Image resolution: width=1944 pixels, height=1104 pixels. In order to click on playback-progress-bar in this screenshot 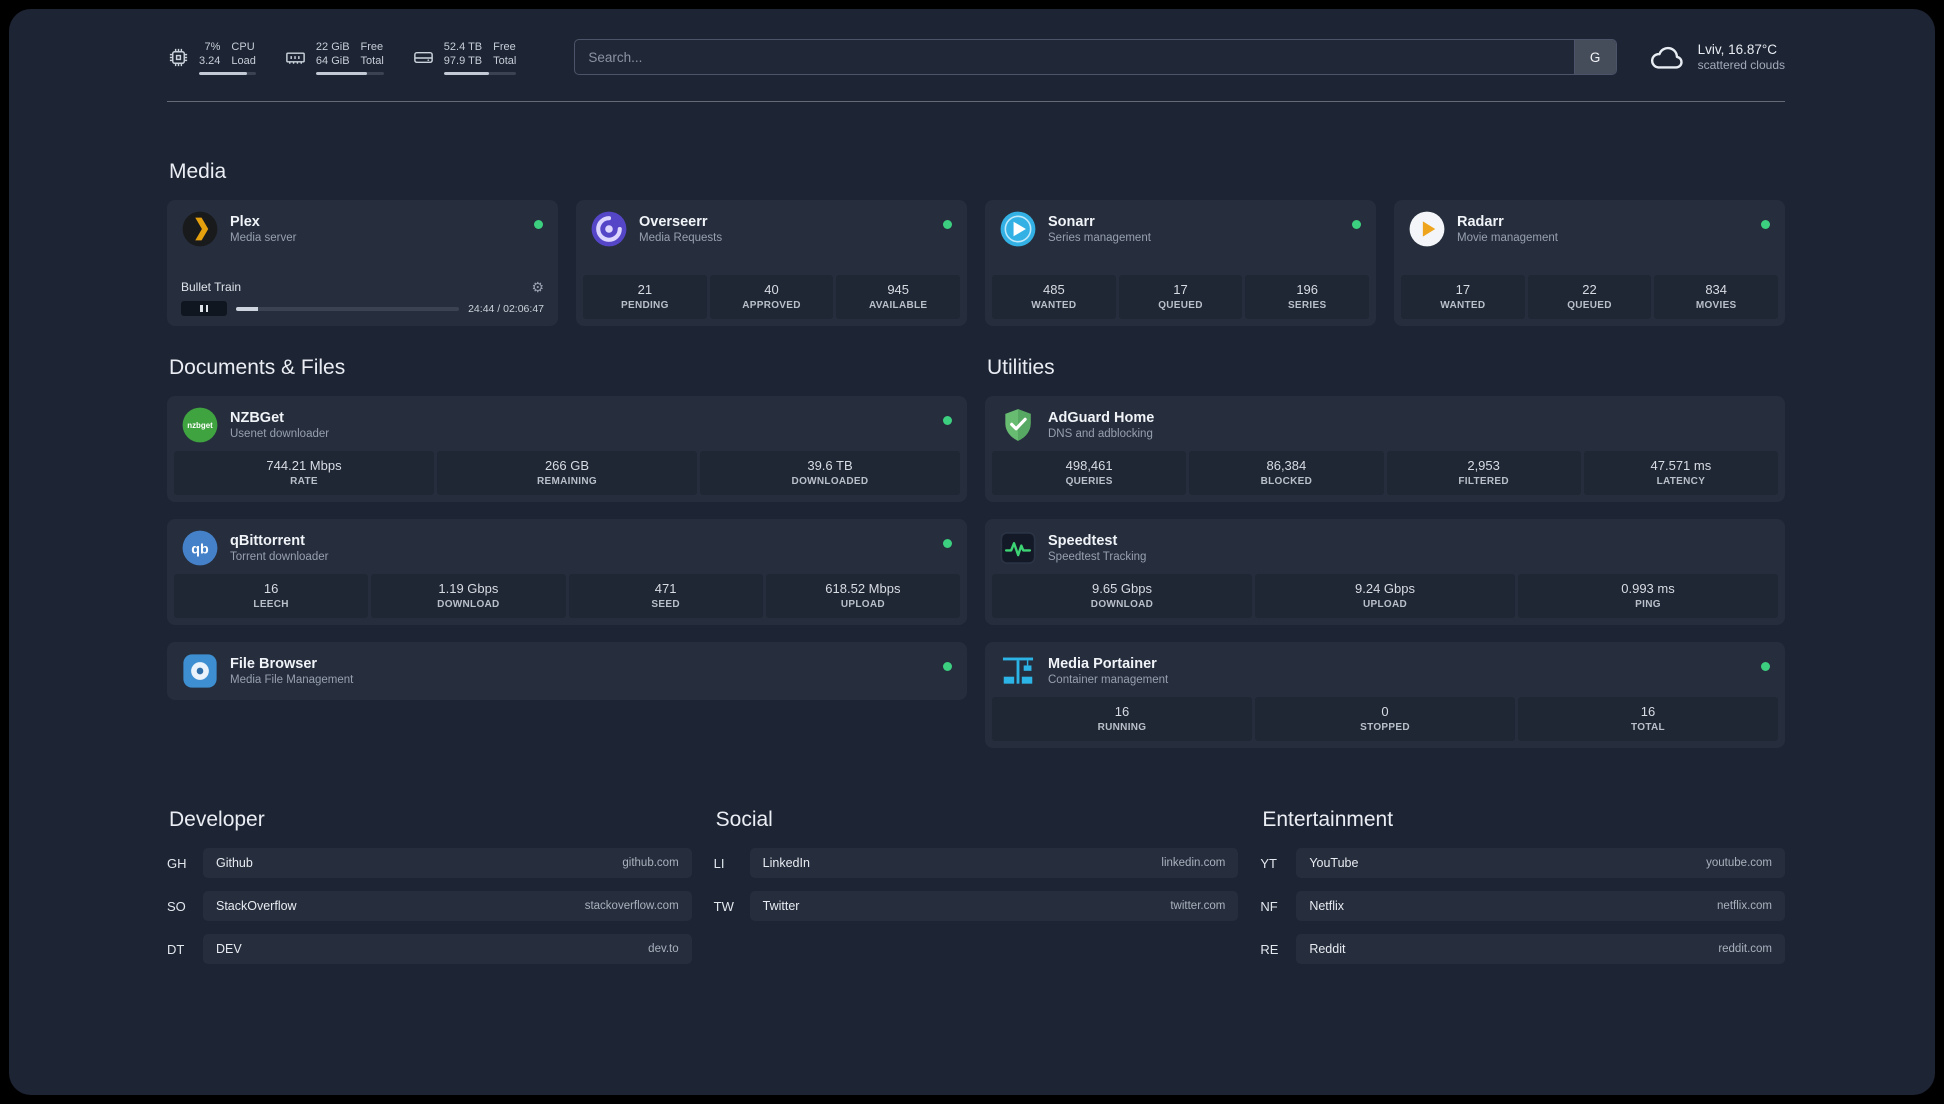, I will do `click(348, 308)`.